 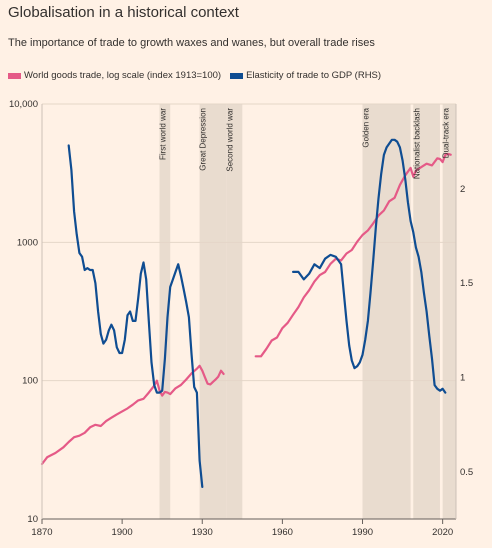 I want to click on chart-title: Globalisation in a historical context, so click(x=123, y=12).